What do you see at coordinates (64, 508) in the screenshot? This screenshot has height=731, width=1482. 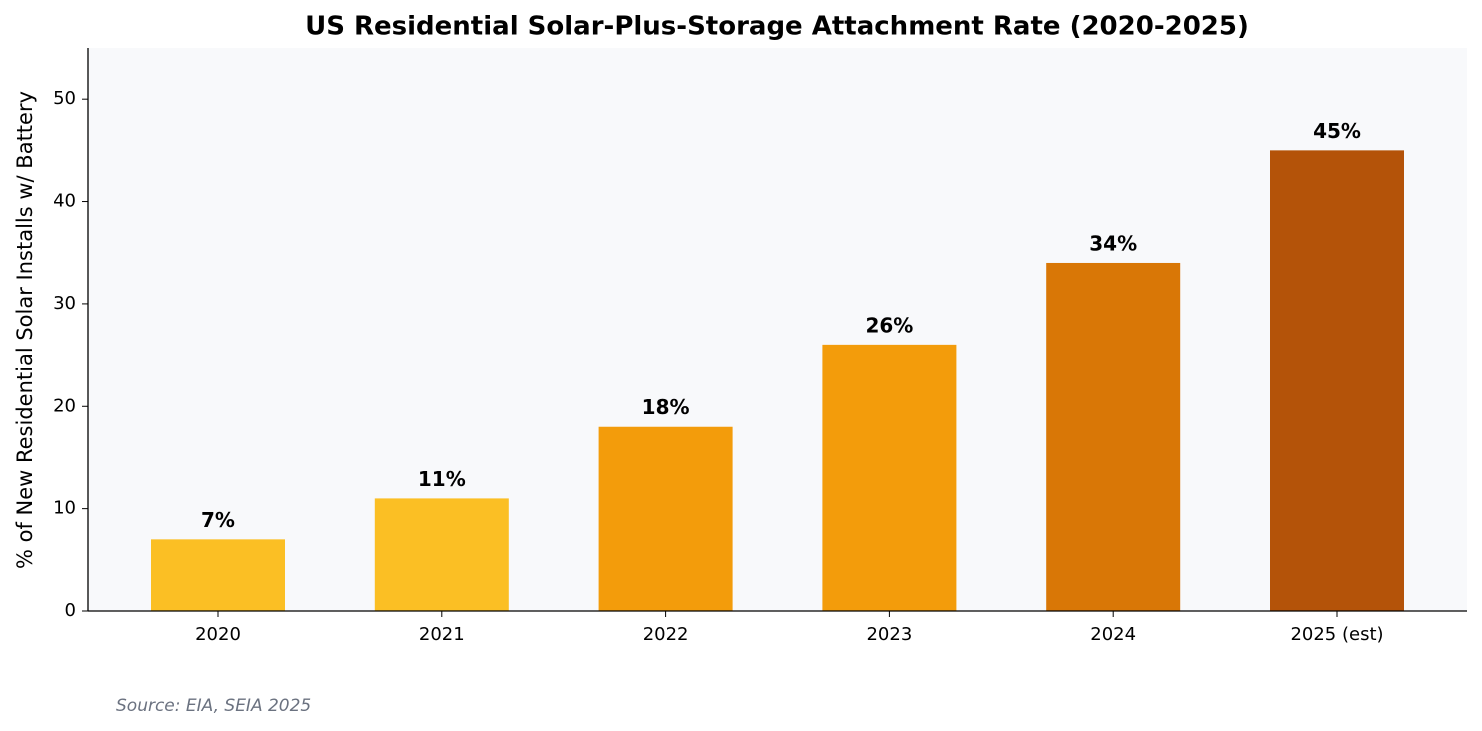 I see `y-tick-label: 10` at bounding box center [64, 508].